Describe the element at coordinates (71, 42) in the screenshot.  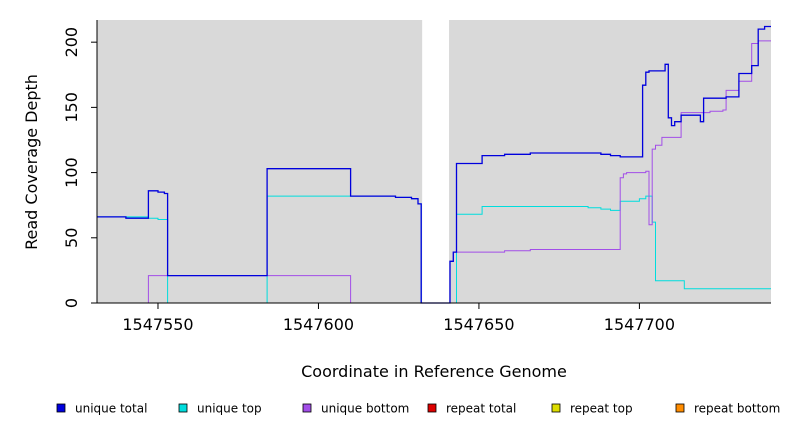
I see `y-tick-label: 200` at that location.